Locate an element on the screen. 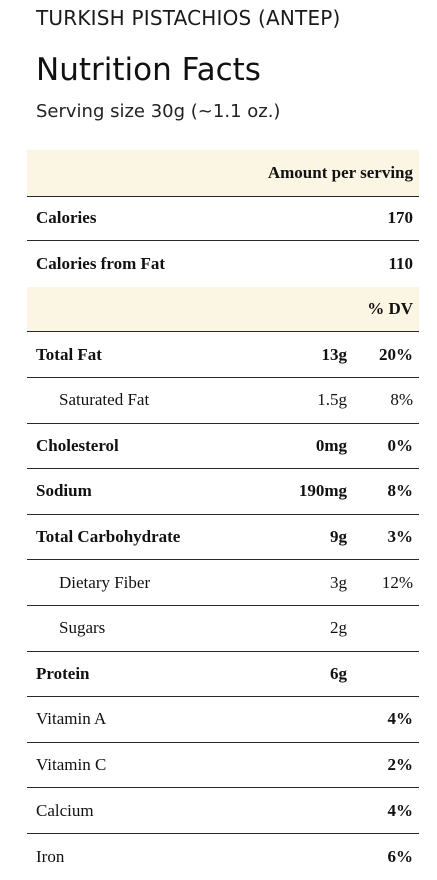 The width and height of the screenshot is (437, 880). amount-per-serving-row: Amount per serving is located at coordinates (223, 173).